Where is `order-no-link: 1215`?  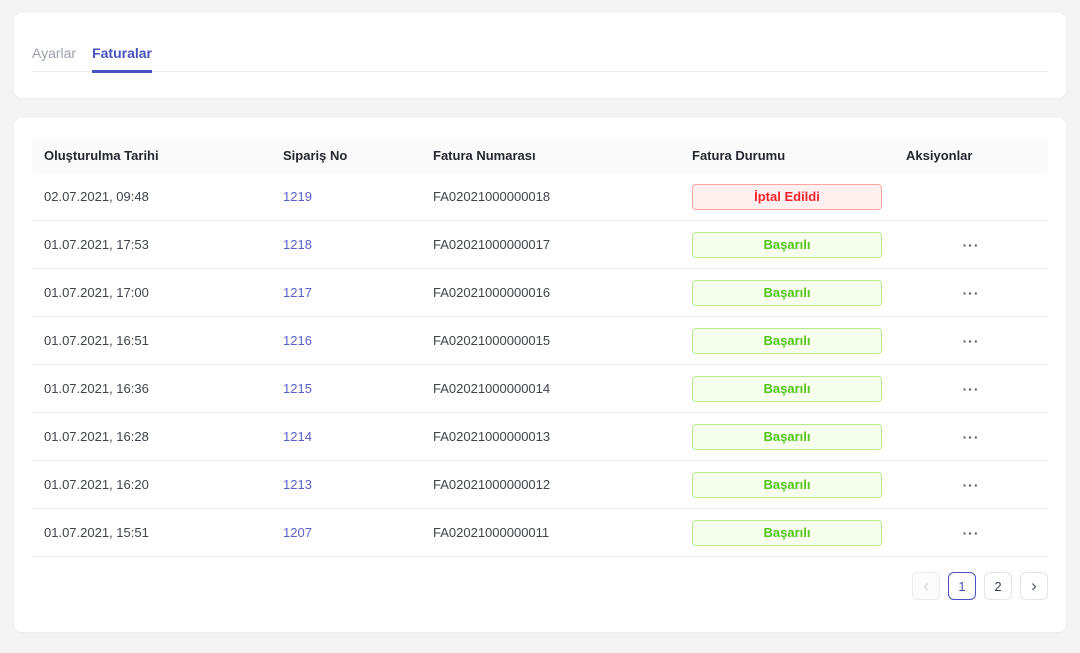 order-no-link: 1215 is located at coordinates (297, 388).